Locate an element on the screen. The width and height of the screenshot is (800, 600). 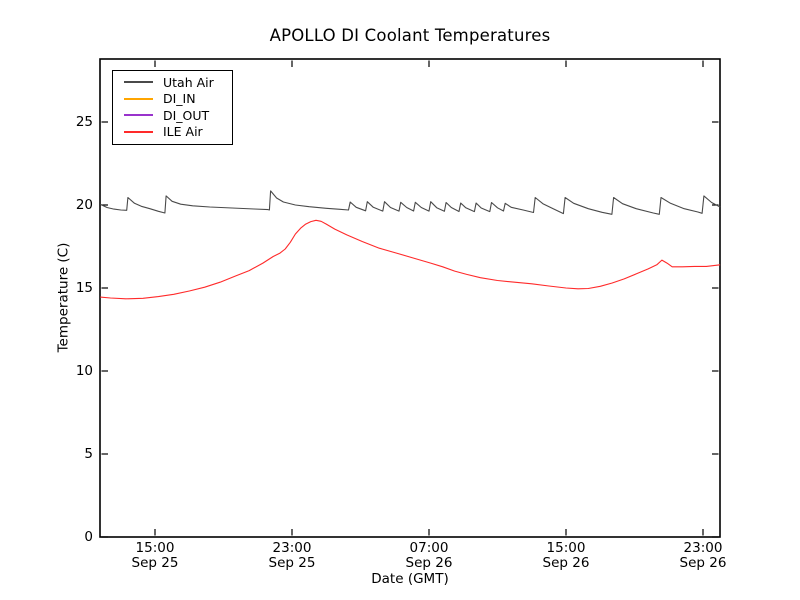
x-tick-label: 15:00 Sep 25 is located at coordinates (155, 556).